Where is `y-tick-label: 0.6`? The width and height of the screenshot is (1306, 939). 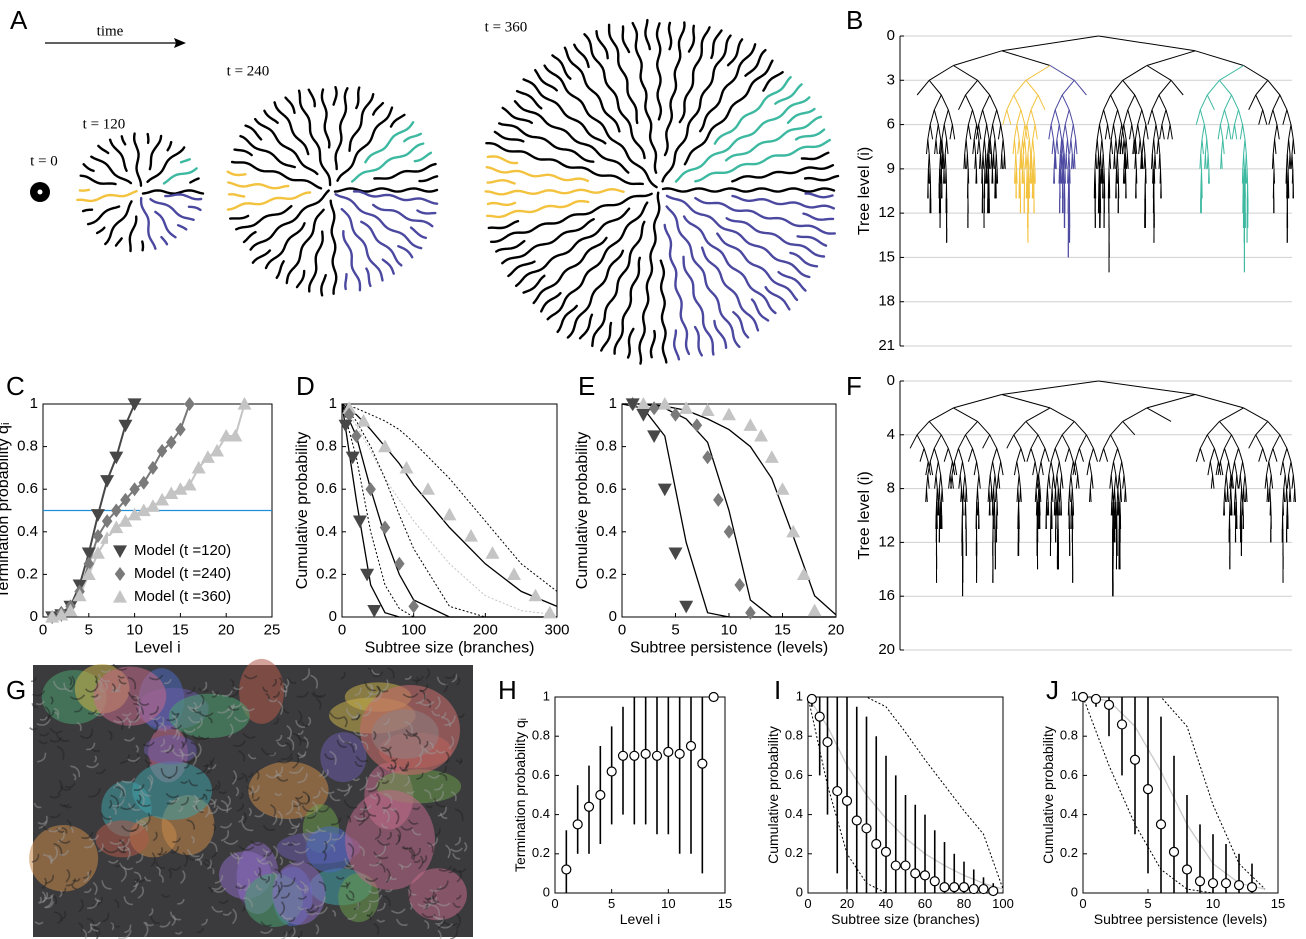 y-tick-label: 0.6 is located at coordinates (27, 488).